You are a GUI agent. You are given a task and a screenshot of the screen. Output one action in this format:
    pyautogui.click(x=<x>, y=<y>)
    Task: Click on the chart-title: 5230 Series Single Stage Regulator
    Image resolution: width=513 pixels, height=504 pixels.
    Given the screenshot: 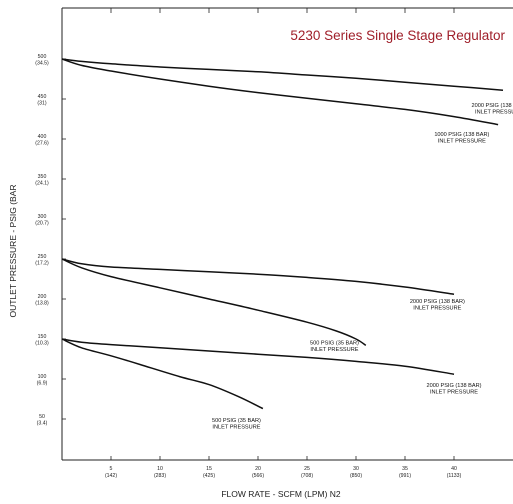 What is the action you would take?
    pyautogui.click(x=397, y=35)
    